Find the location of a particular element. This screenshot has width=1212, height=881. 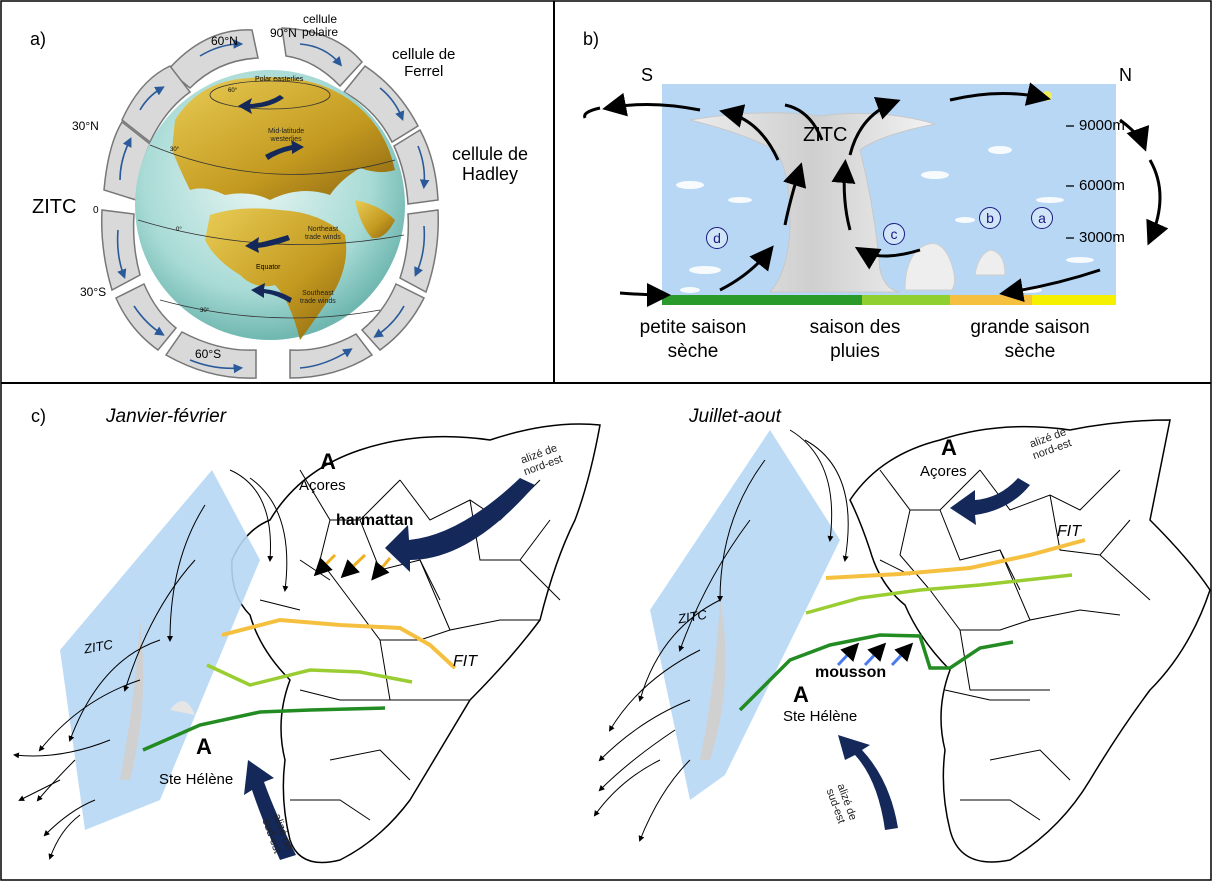

high-ste-helene-right: A is located at coordinates (801, 694).